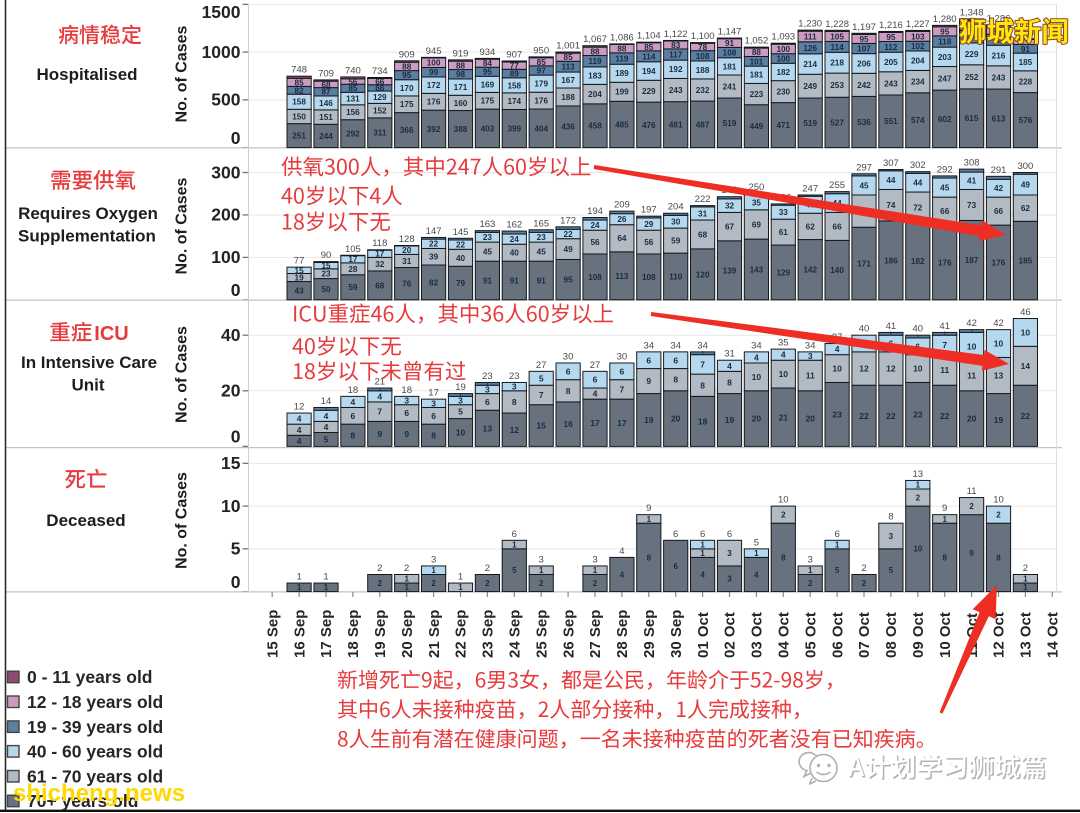 This screenshot has height=813, width=1080. I want to click on svg-text: 85, so click(542, 62).